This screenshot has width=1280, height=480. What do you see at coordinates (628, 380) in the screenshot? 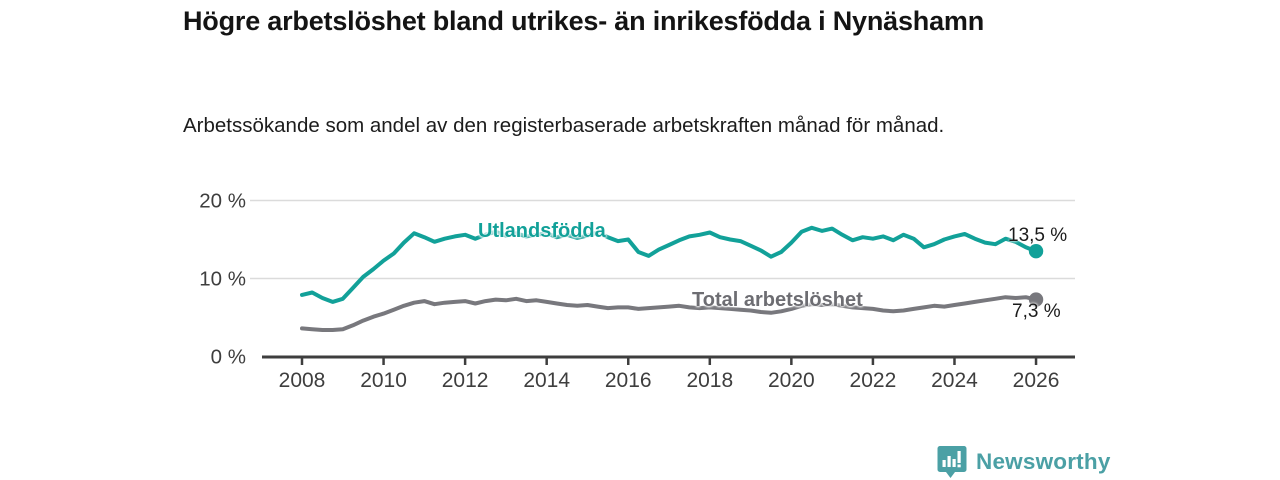
I see `x-tick-label: 2016` at bounding box center [628, 380].